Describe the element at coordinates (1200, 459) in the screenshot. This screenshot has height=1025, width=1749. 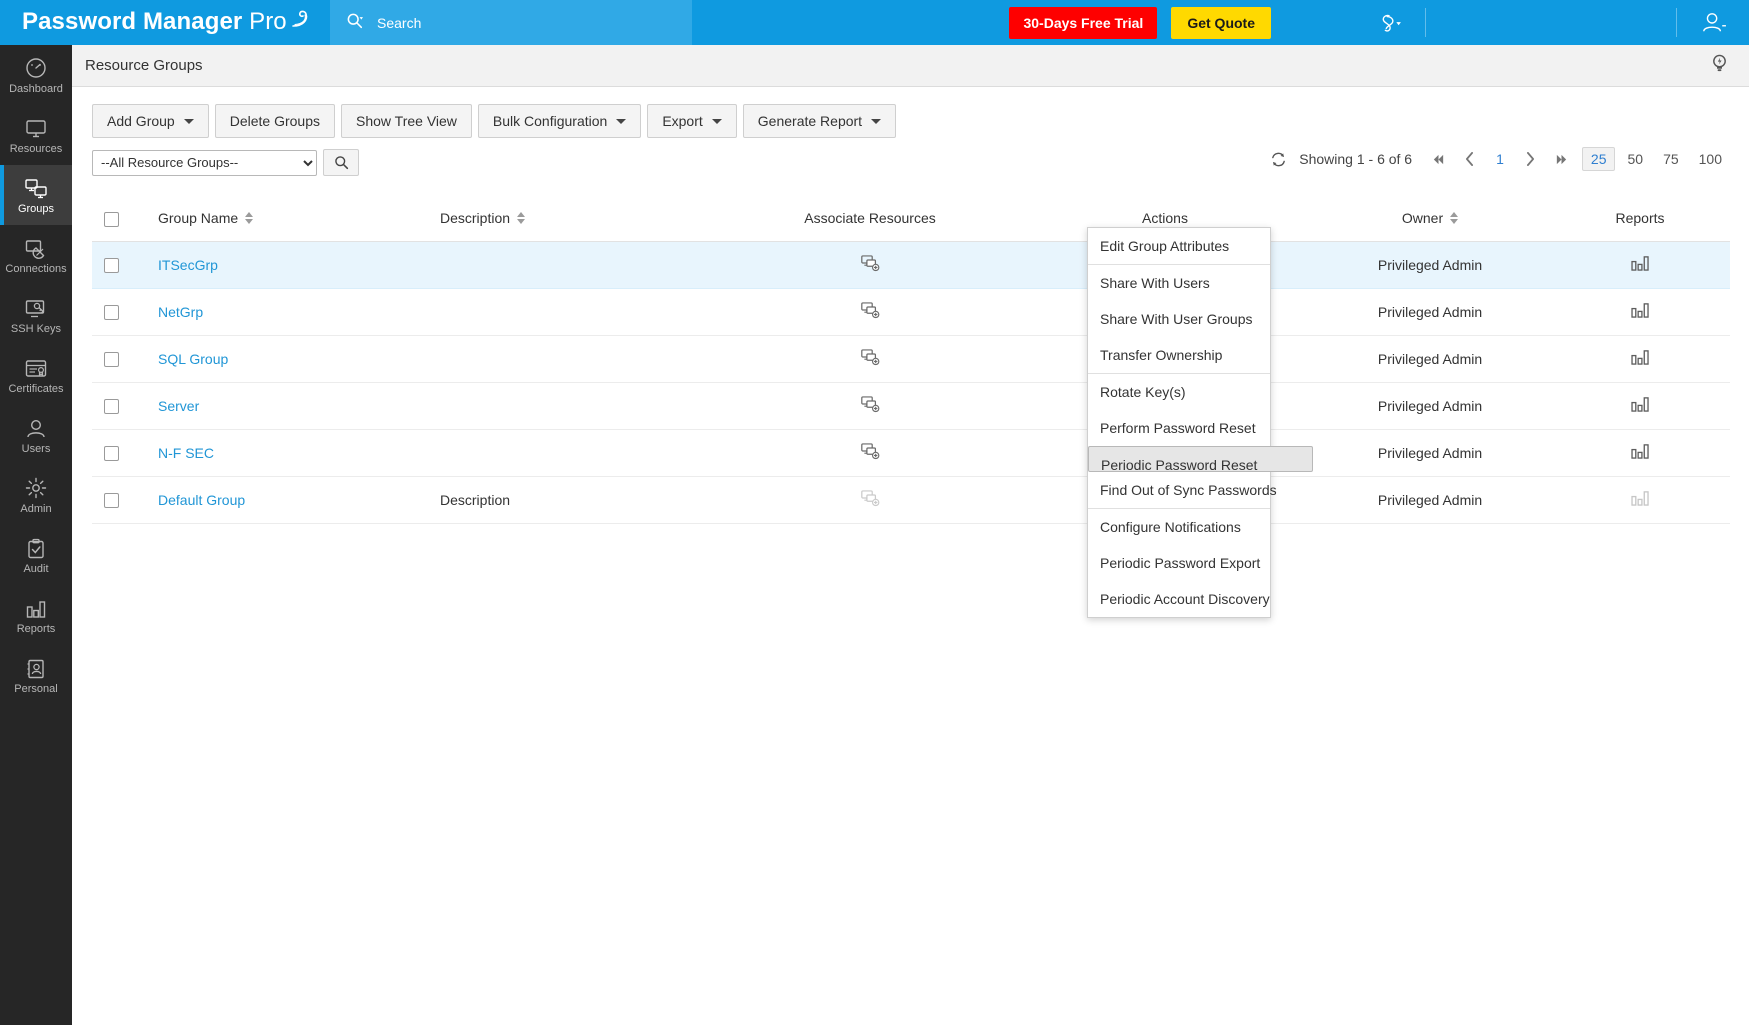
I see `dropdown-item-periodic-password-reset: Periodic Password Reset` at that location.